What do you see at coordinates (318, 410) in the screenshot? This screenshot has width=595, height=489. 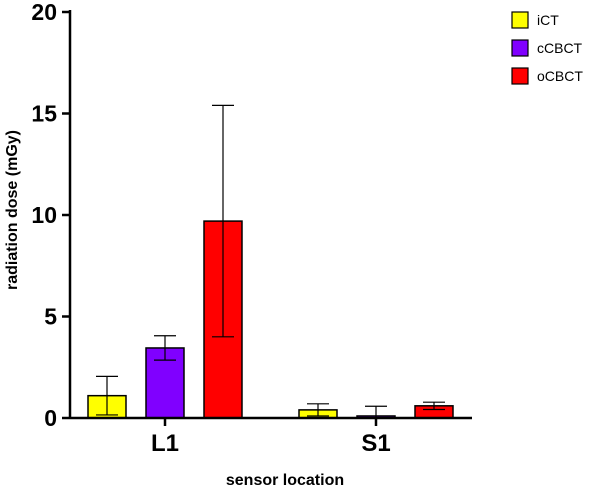 I see `error-bar-iCT-S1` at bounding box center [318, 410].